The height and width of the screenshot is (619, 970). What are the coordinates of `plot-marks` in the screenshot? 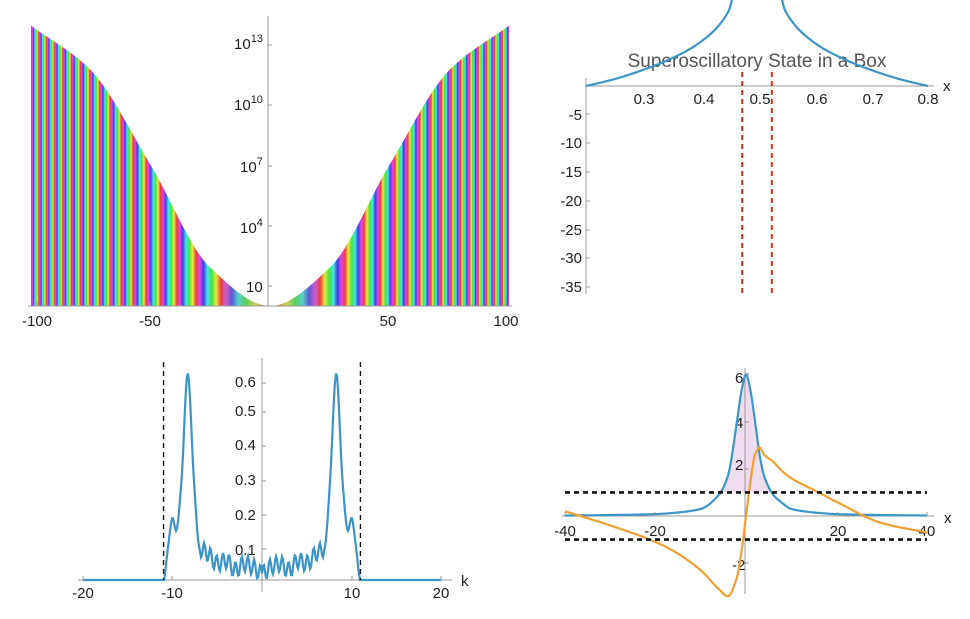 It's located at (262, 472).